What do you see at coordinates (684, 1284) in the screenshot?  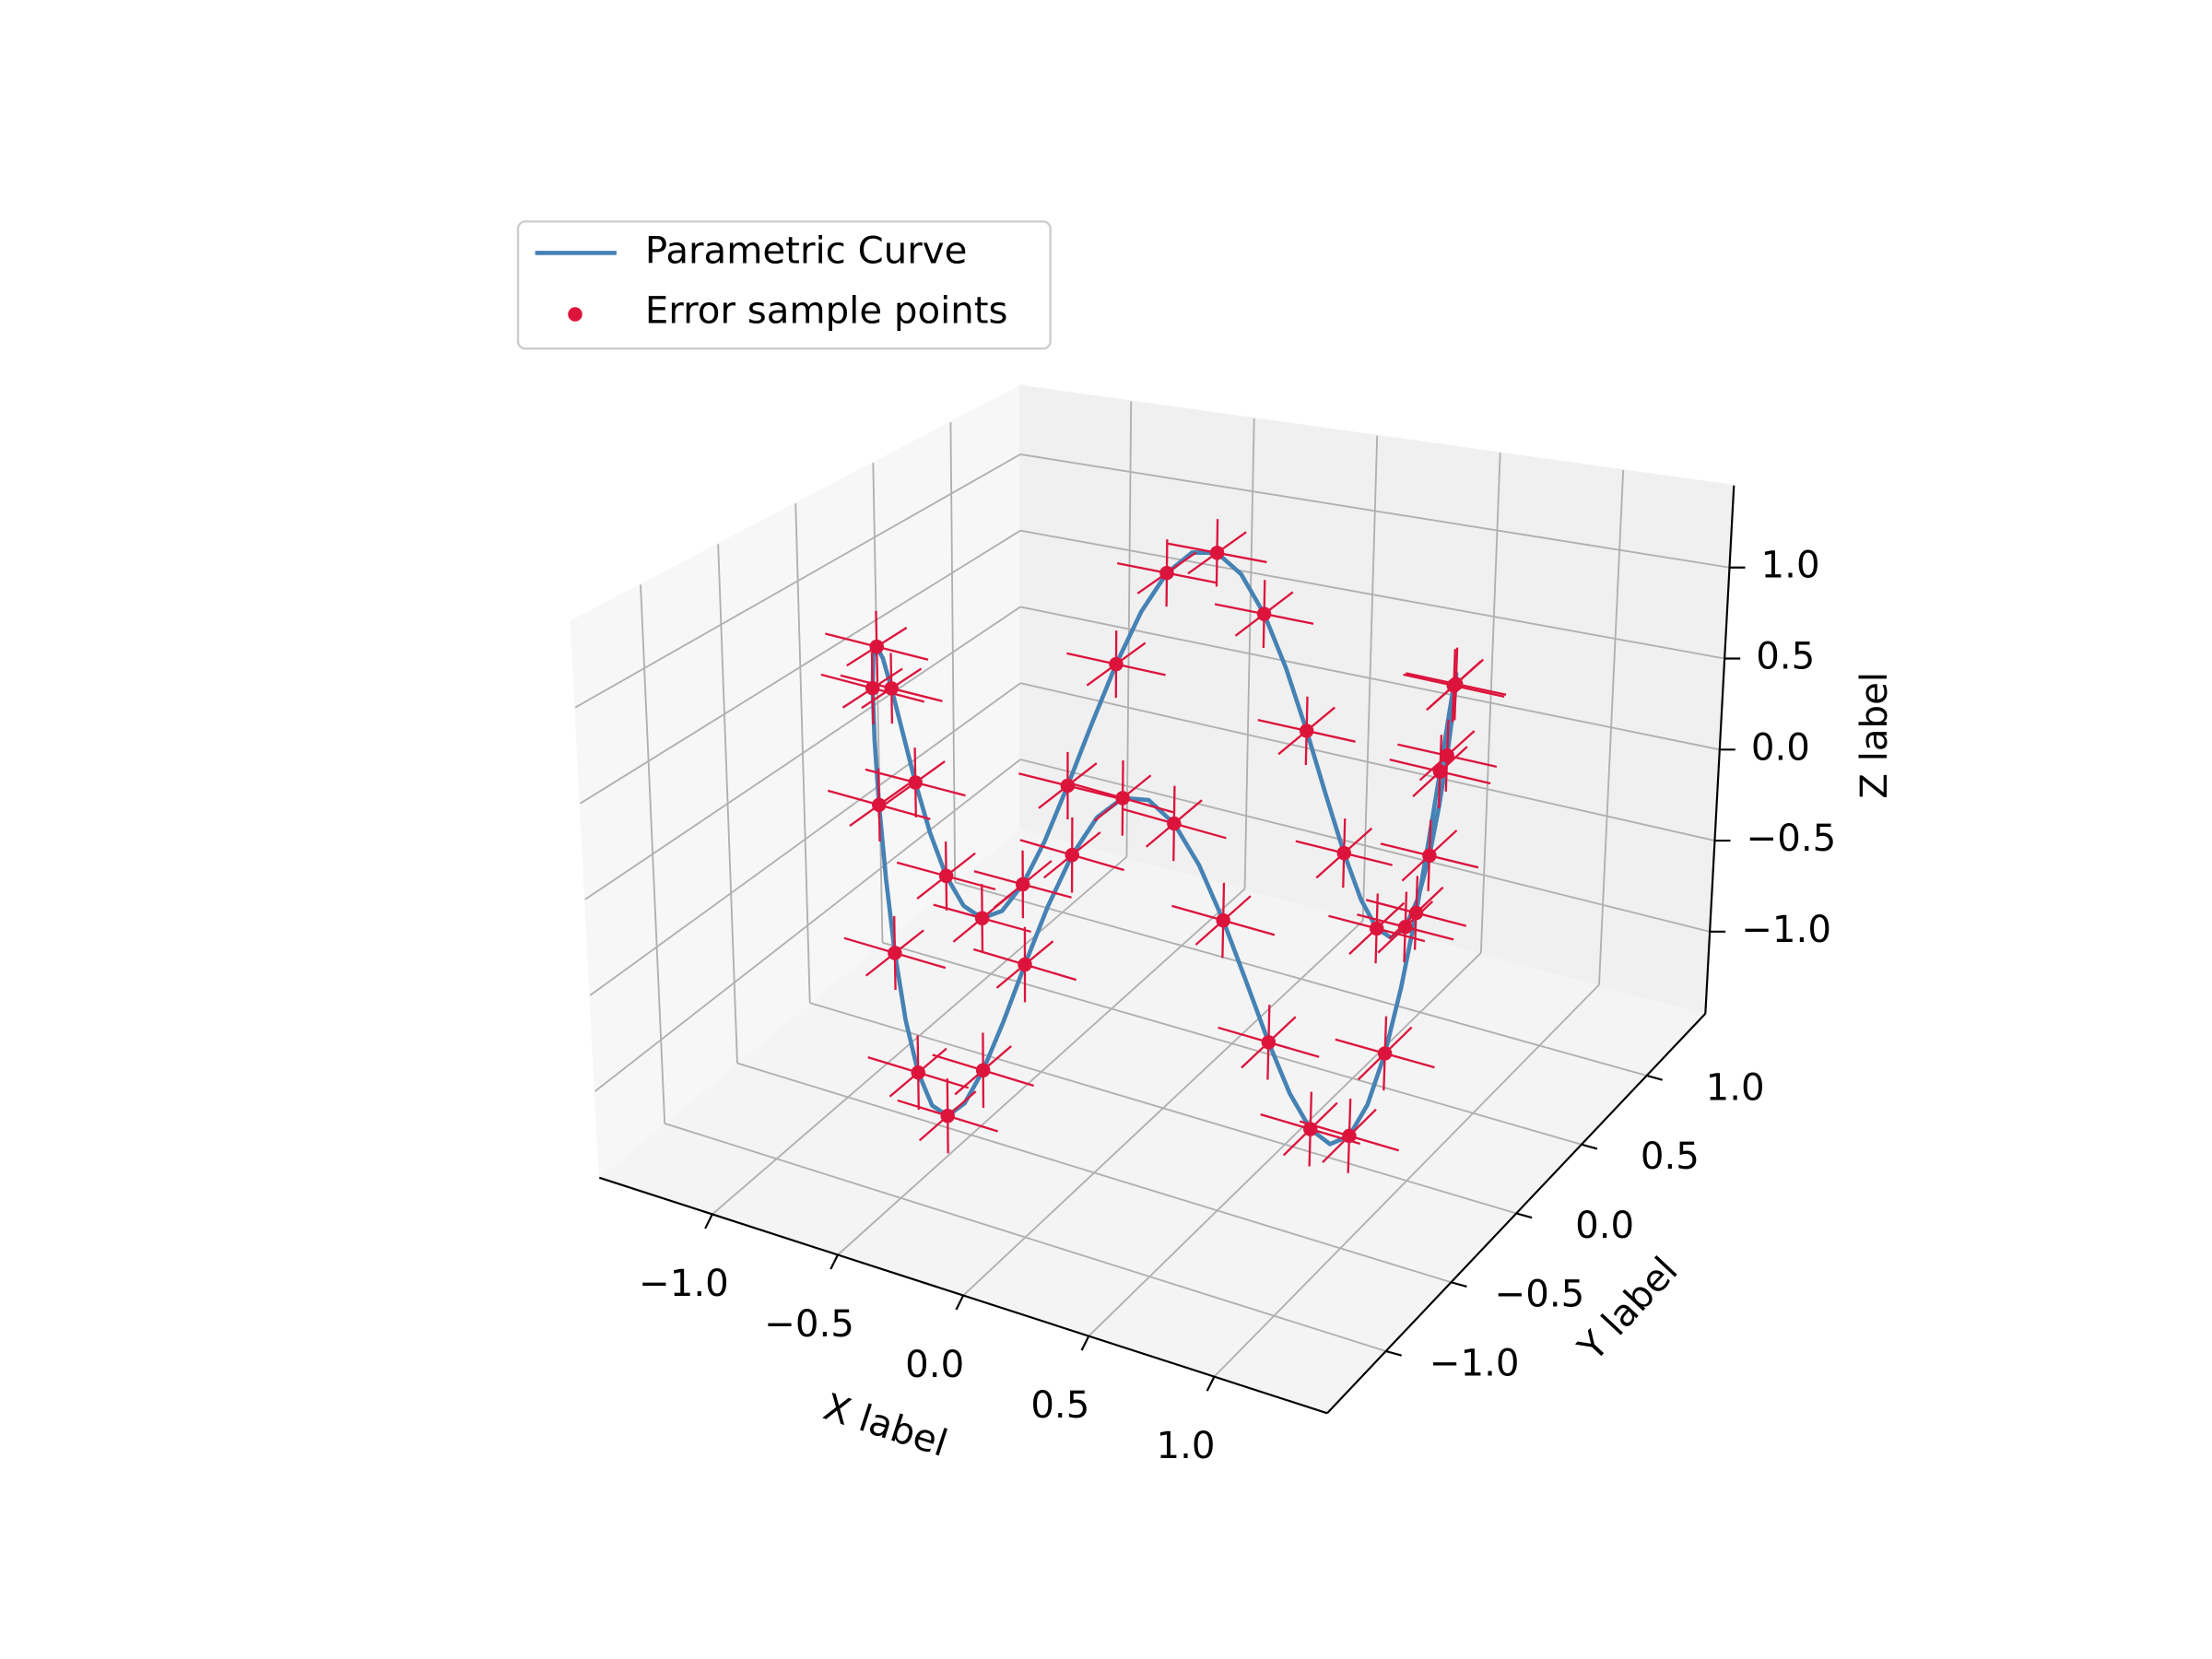 I see `x-tick-label: −1.0` at bounding box center [684, 1284].